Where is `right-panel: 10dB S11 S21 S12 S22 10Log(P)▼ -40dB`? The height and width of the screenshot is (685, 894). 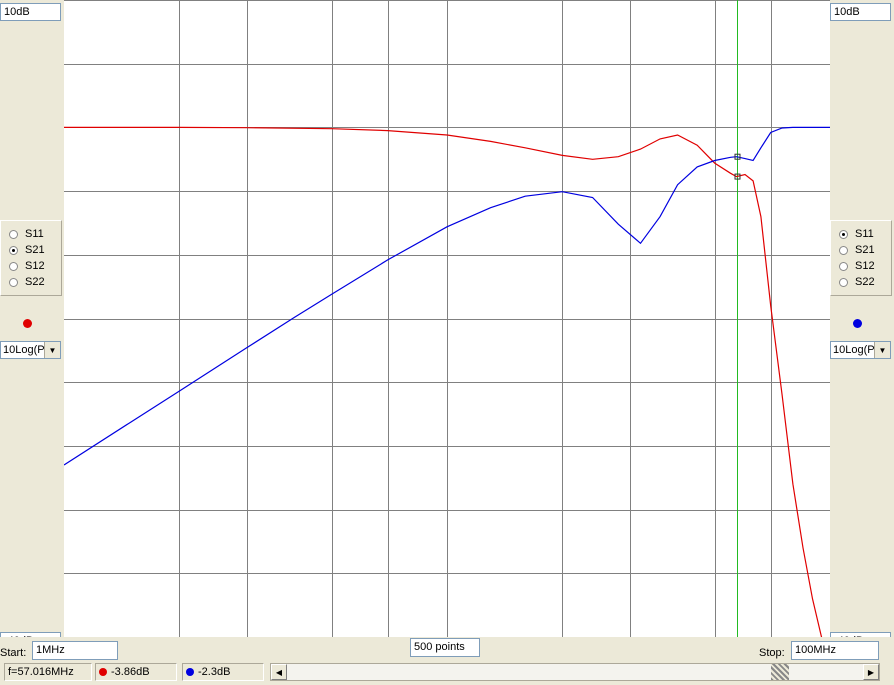
right-panel: 10dB S11 S21 S12 S22 10Log(P)▼ -40dB is located at coordinates (862, 320).